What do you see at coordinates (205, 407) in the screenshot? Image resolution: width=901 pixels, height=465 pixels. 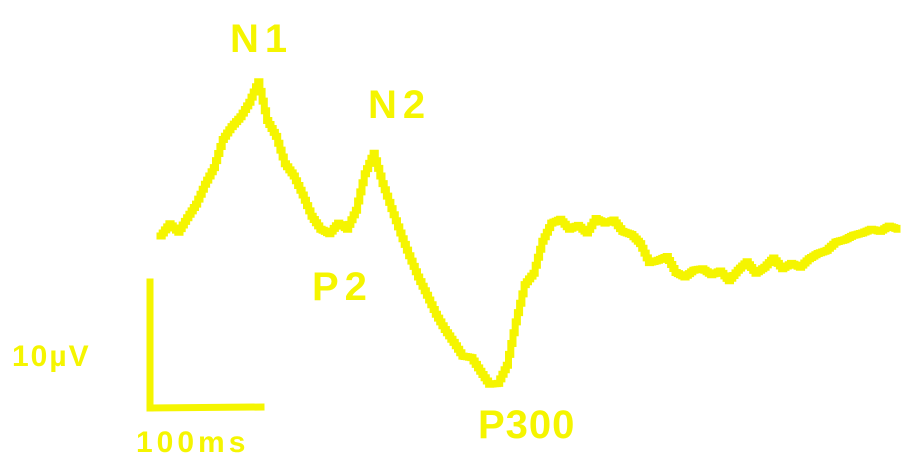 I see `time-scale-bar` at bounding box center [205, 407].